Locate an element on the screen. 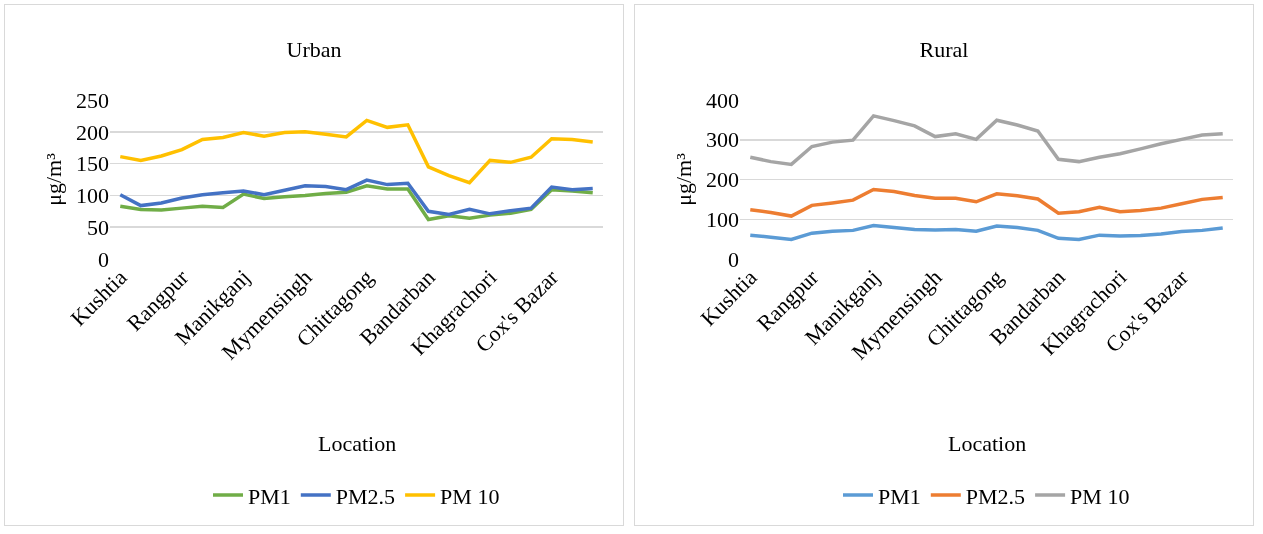 This screenshot has width=1263, height=534. y-tick-label: 50 is located at coordinates (98, 227).